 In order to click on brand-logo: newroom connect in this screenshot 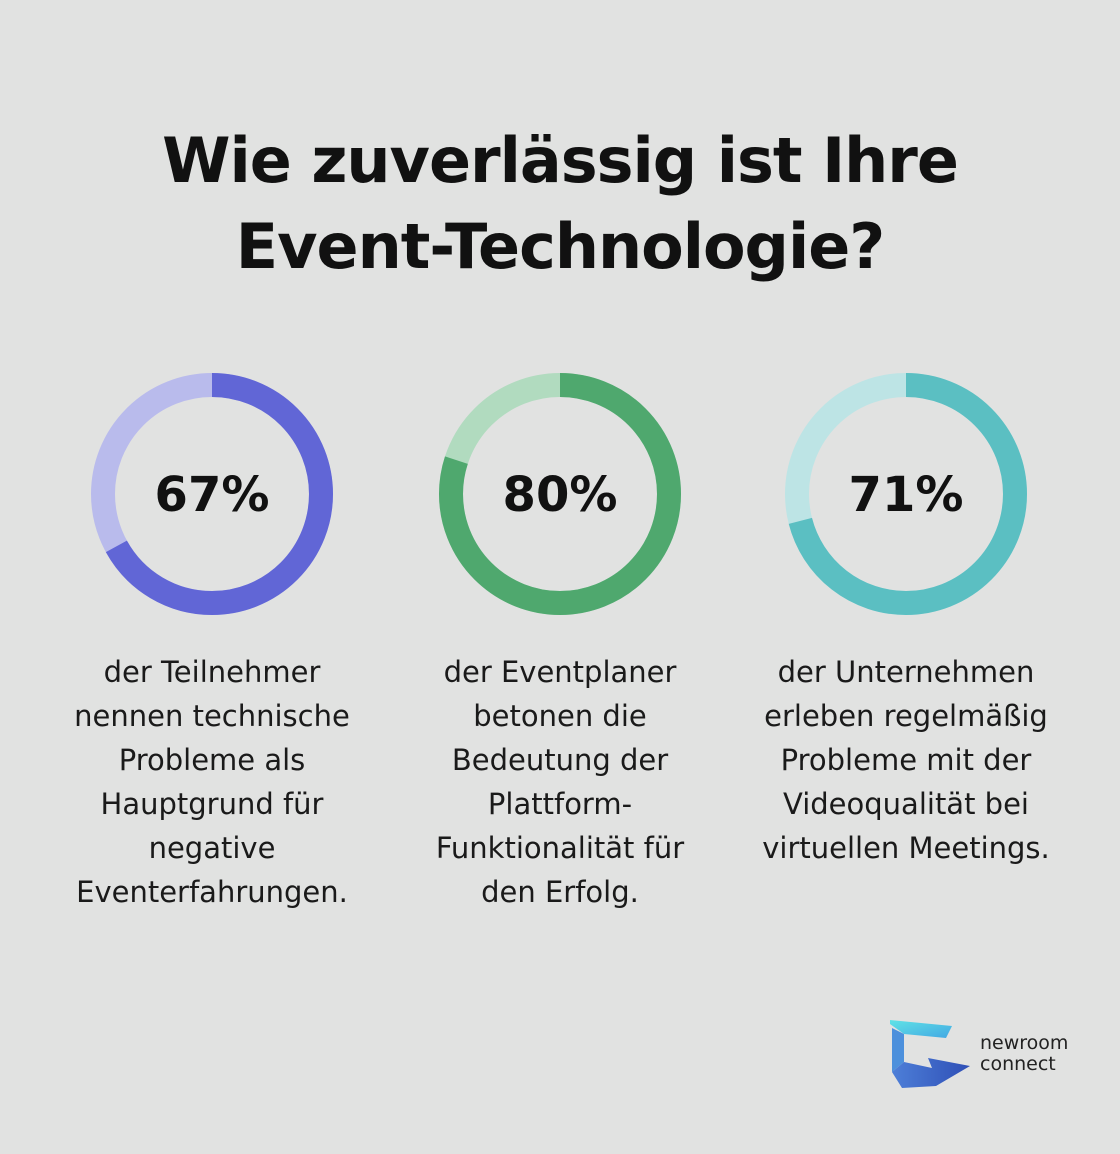, I will do `click(978, 1054)`.